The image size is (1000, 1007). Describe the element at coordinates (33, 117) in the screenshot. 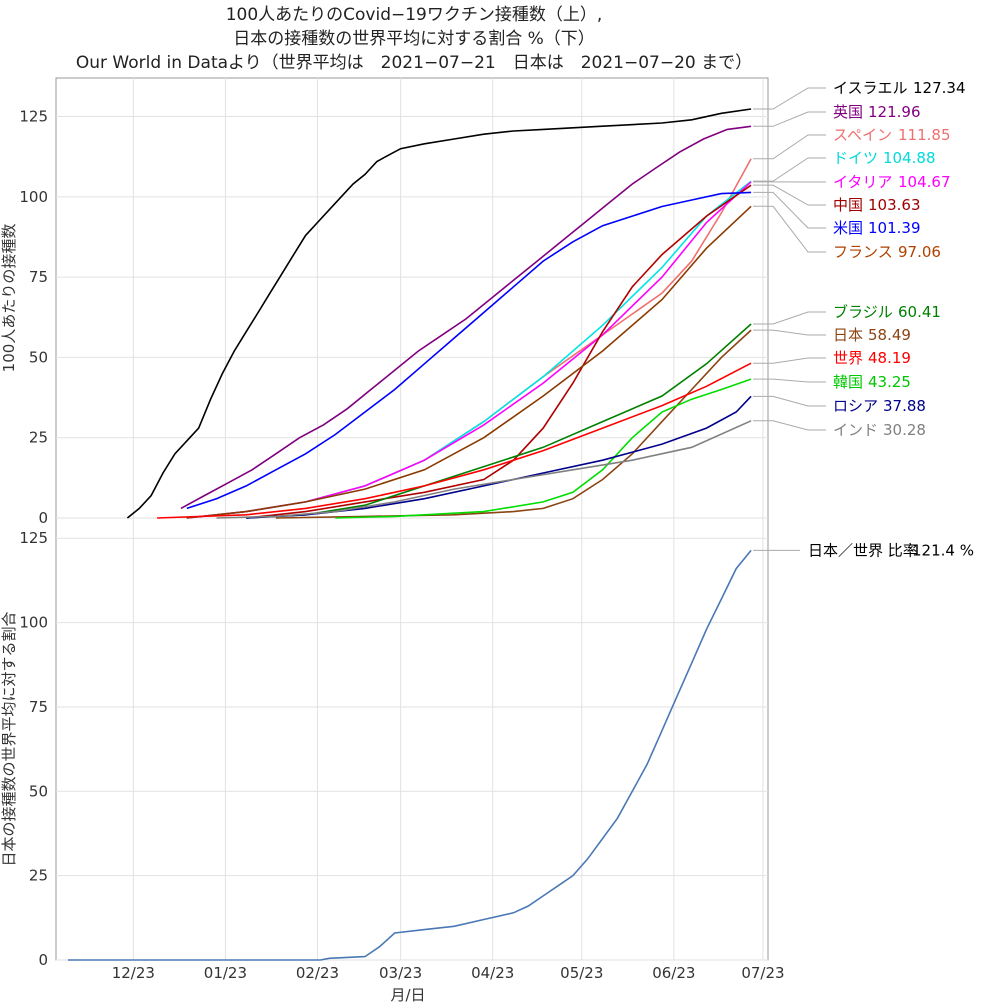

I see `top-y-tick-label: 125` at that location.